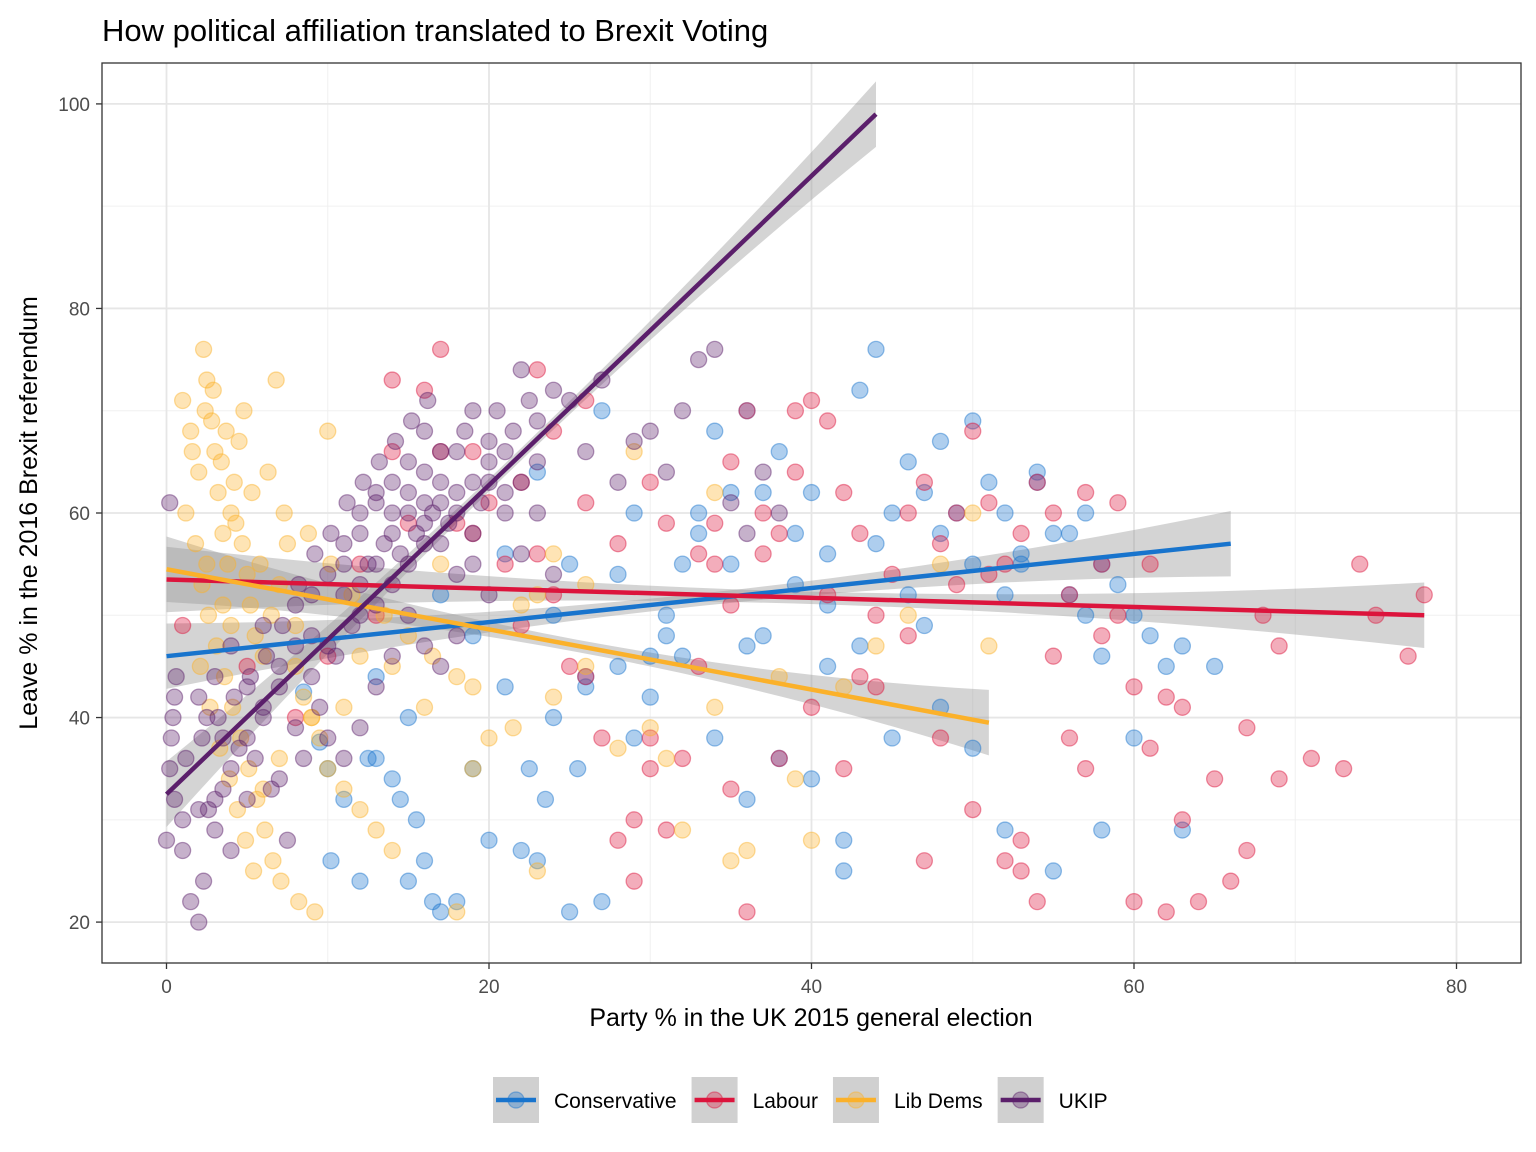  I want to click on y-axis-title: Leave % in the 2016 Brexit referendum, so click(29, 513).